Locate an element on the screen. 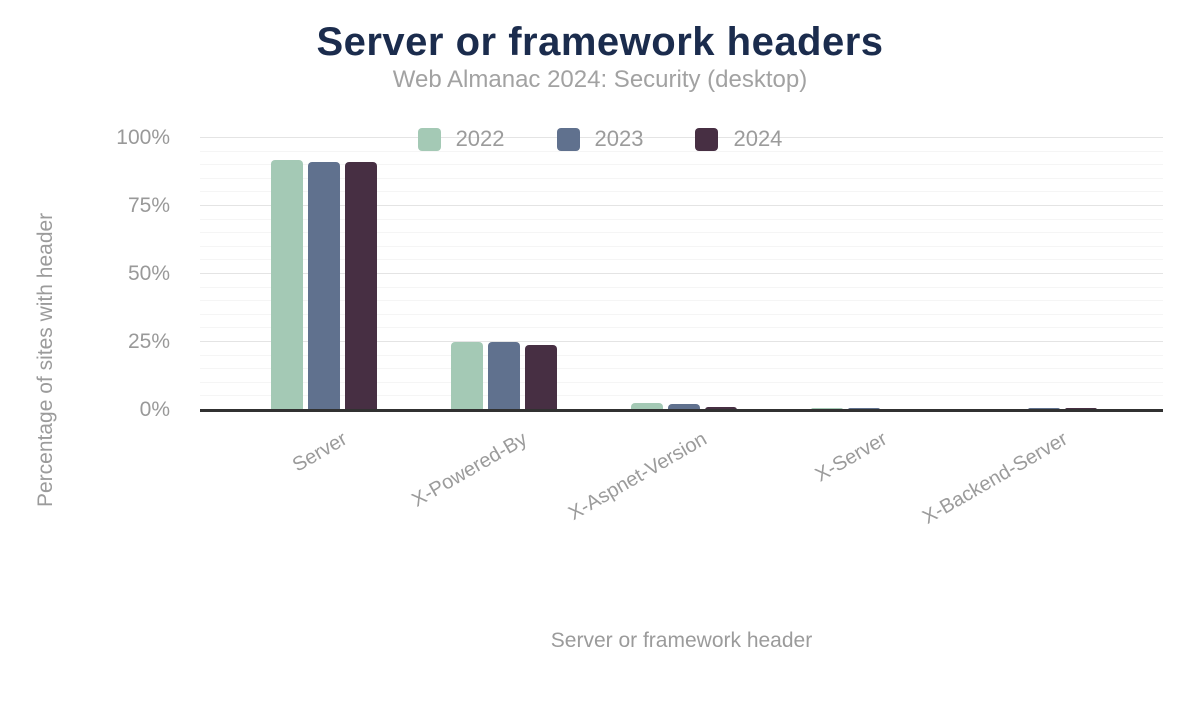 The width and height of the screenshot is (1200, 702). chart-subtitle: Web Almanac 2024: Security (desktop) is located at coordinates (600, 79).